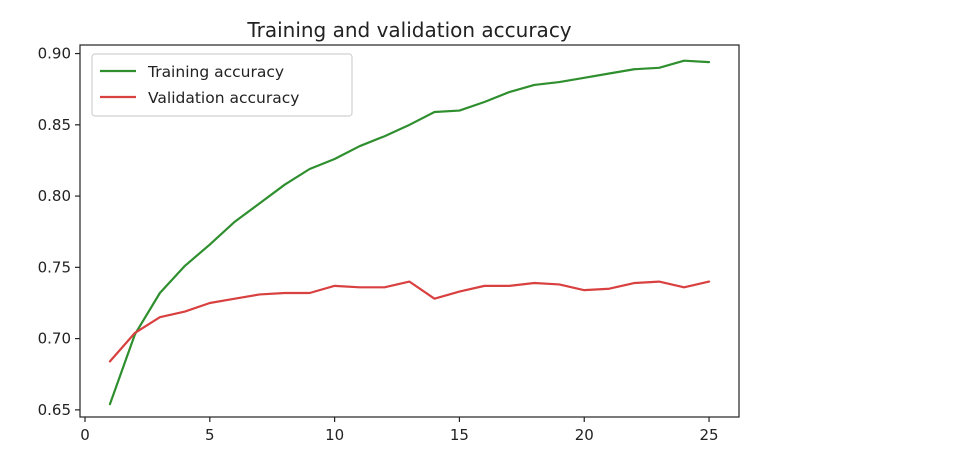  I want to click on legend-label-training-accuracy: Training accuracy, so click(215, 72).